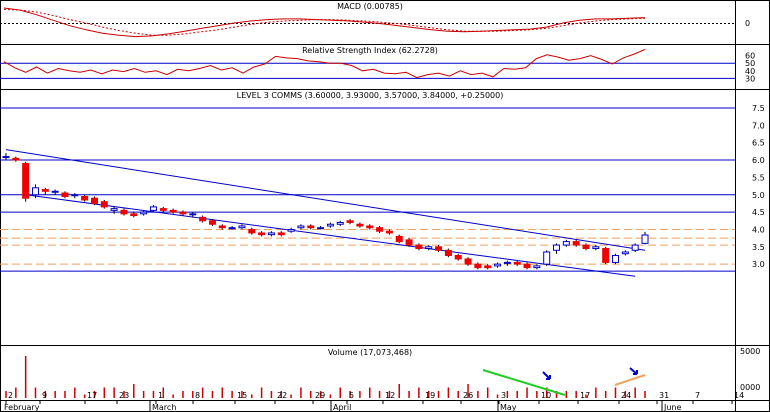  What do you see at coordinates (758, 143) in the screenshot?
I see `price-tick-label: 6.5` at bounding box center [758, 143].